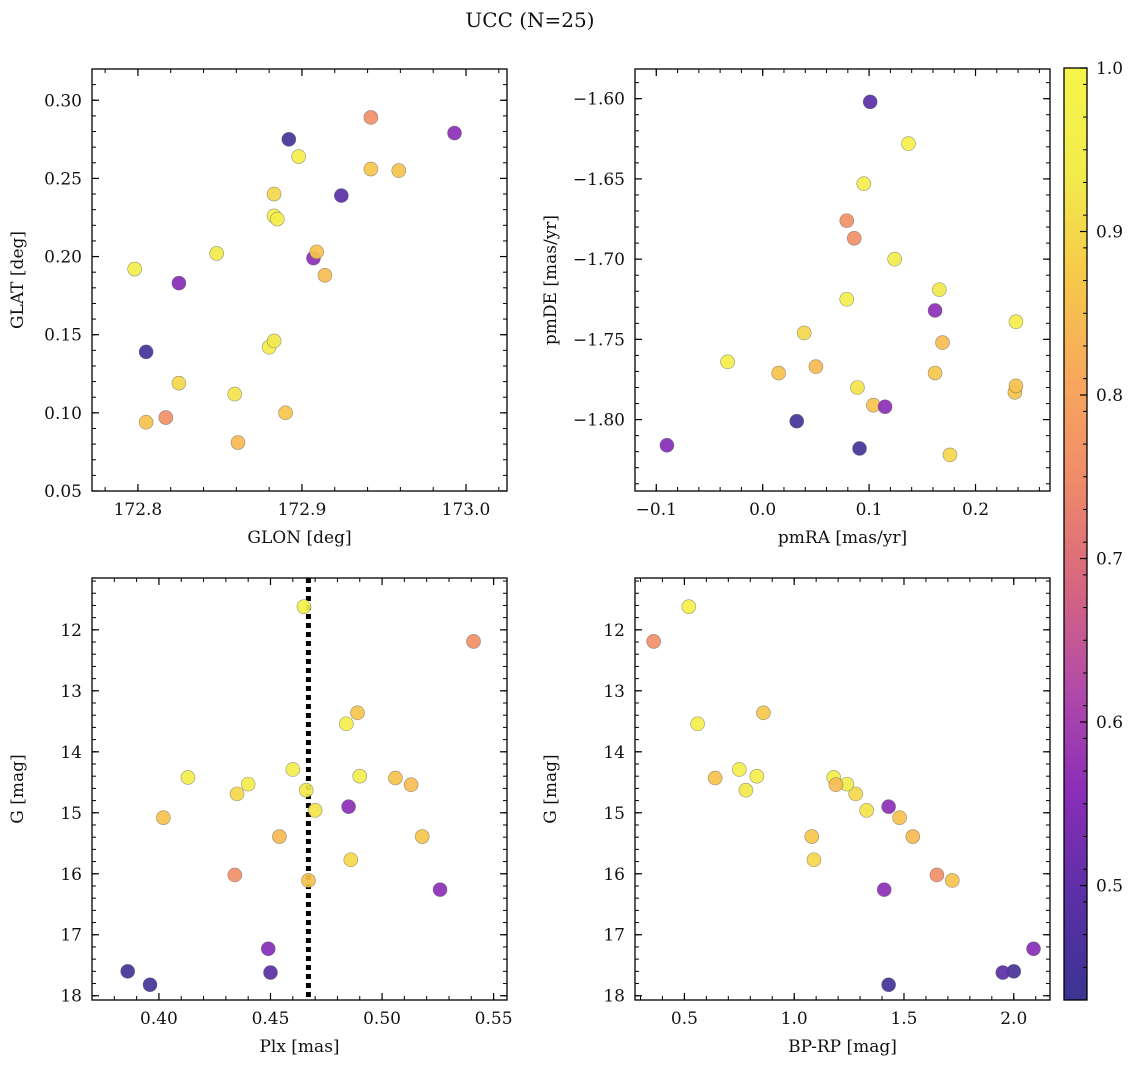  Describe the element at coordinates (599, 260) in the screenshot. I see `y-tick-label: −1.70` at that location.